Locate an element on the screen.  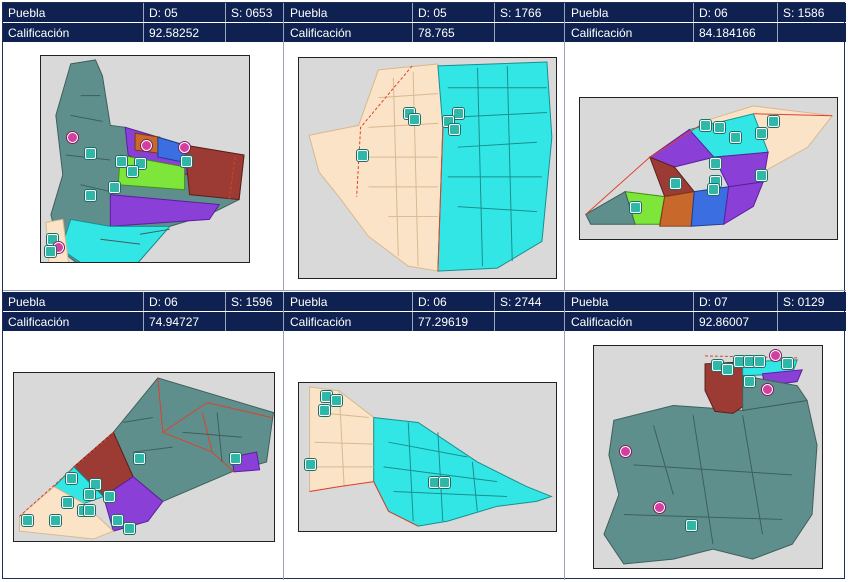
score-value: 78.765 is located at coordinates (436, 33).